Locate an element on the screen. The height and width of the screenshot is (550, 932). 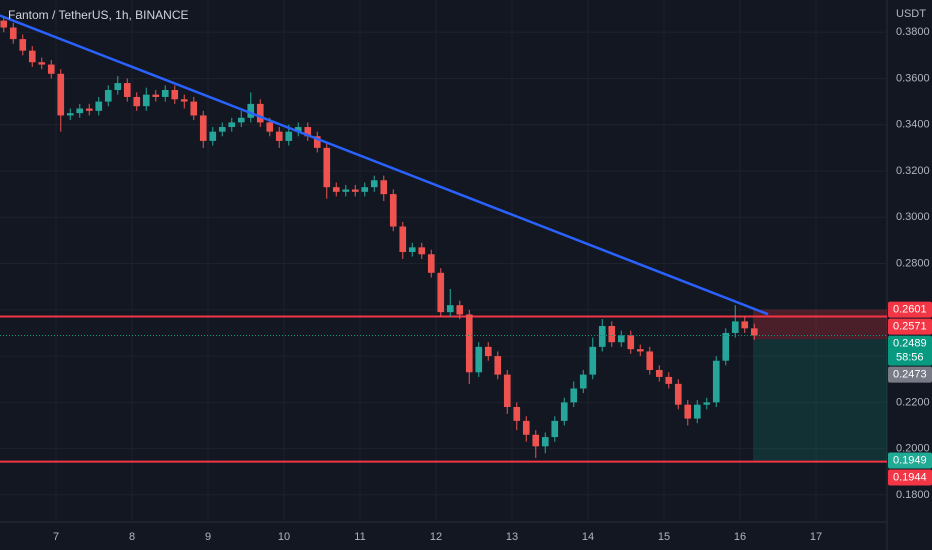
y-tick-label: 0.2200 is located at coordinates (913, 402).